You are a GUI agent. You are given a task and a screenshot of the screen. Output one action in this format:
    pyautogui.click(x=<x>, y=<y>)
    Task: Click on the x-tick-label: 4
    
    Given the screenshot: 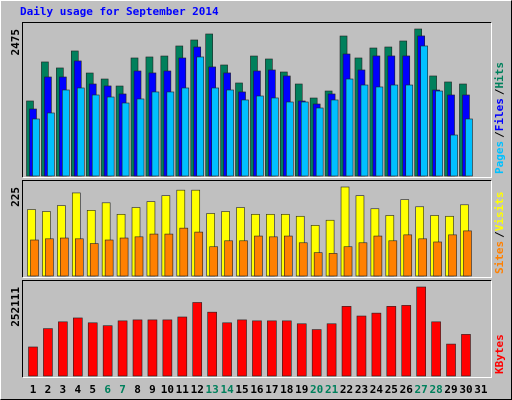 What is the action you would take?
    pyautogui.click(x=77, y=389)
    